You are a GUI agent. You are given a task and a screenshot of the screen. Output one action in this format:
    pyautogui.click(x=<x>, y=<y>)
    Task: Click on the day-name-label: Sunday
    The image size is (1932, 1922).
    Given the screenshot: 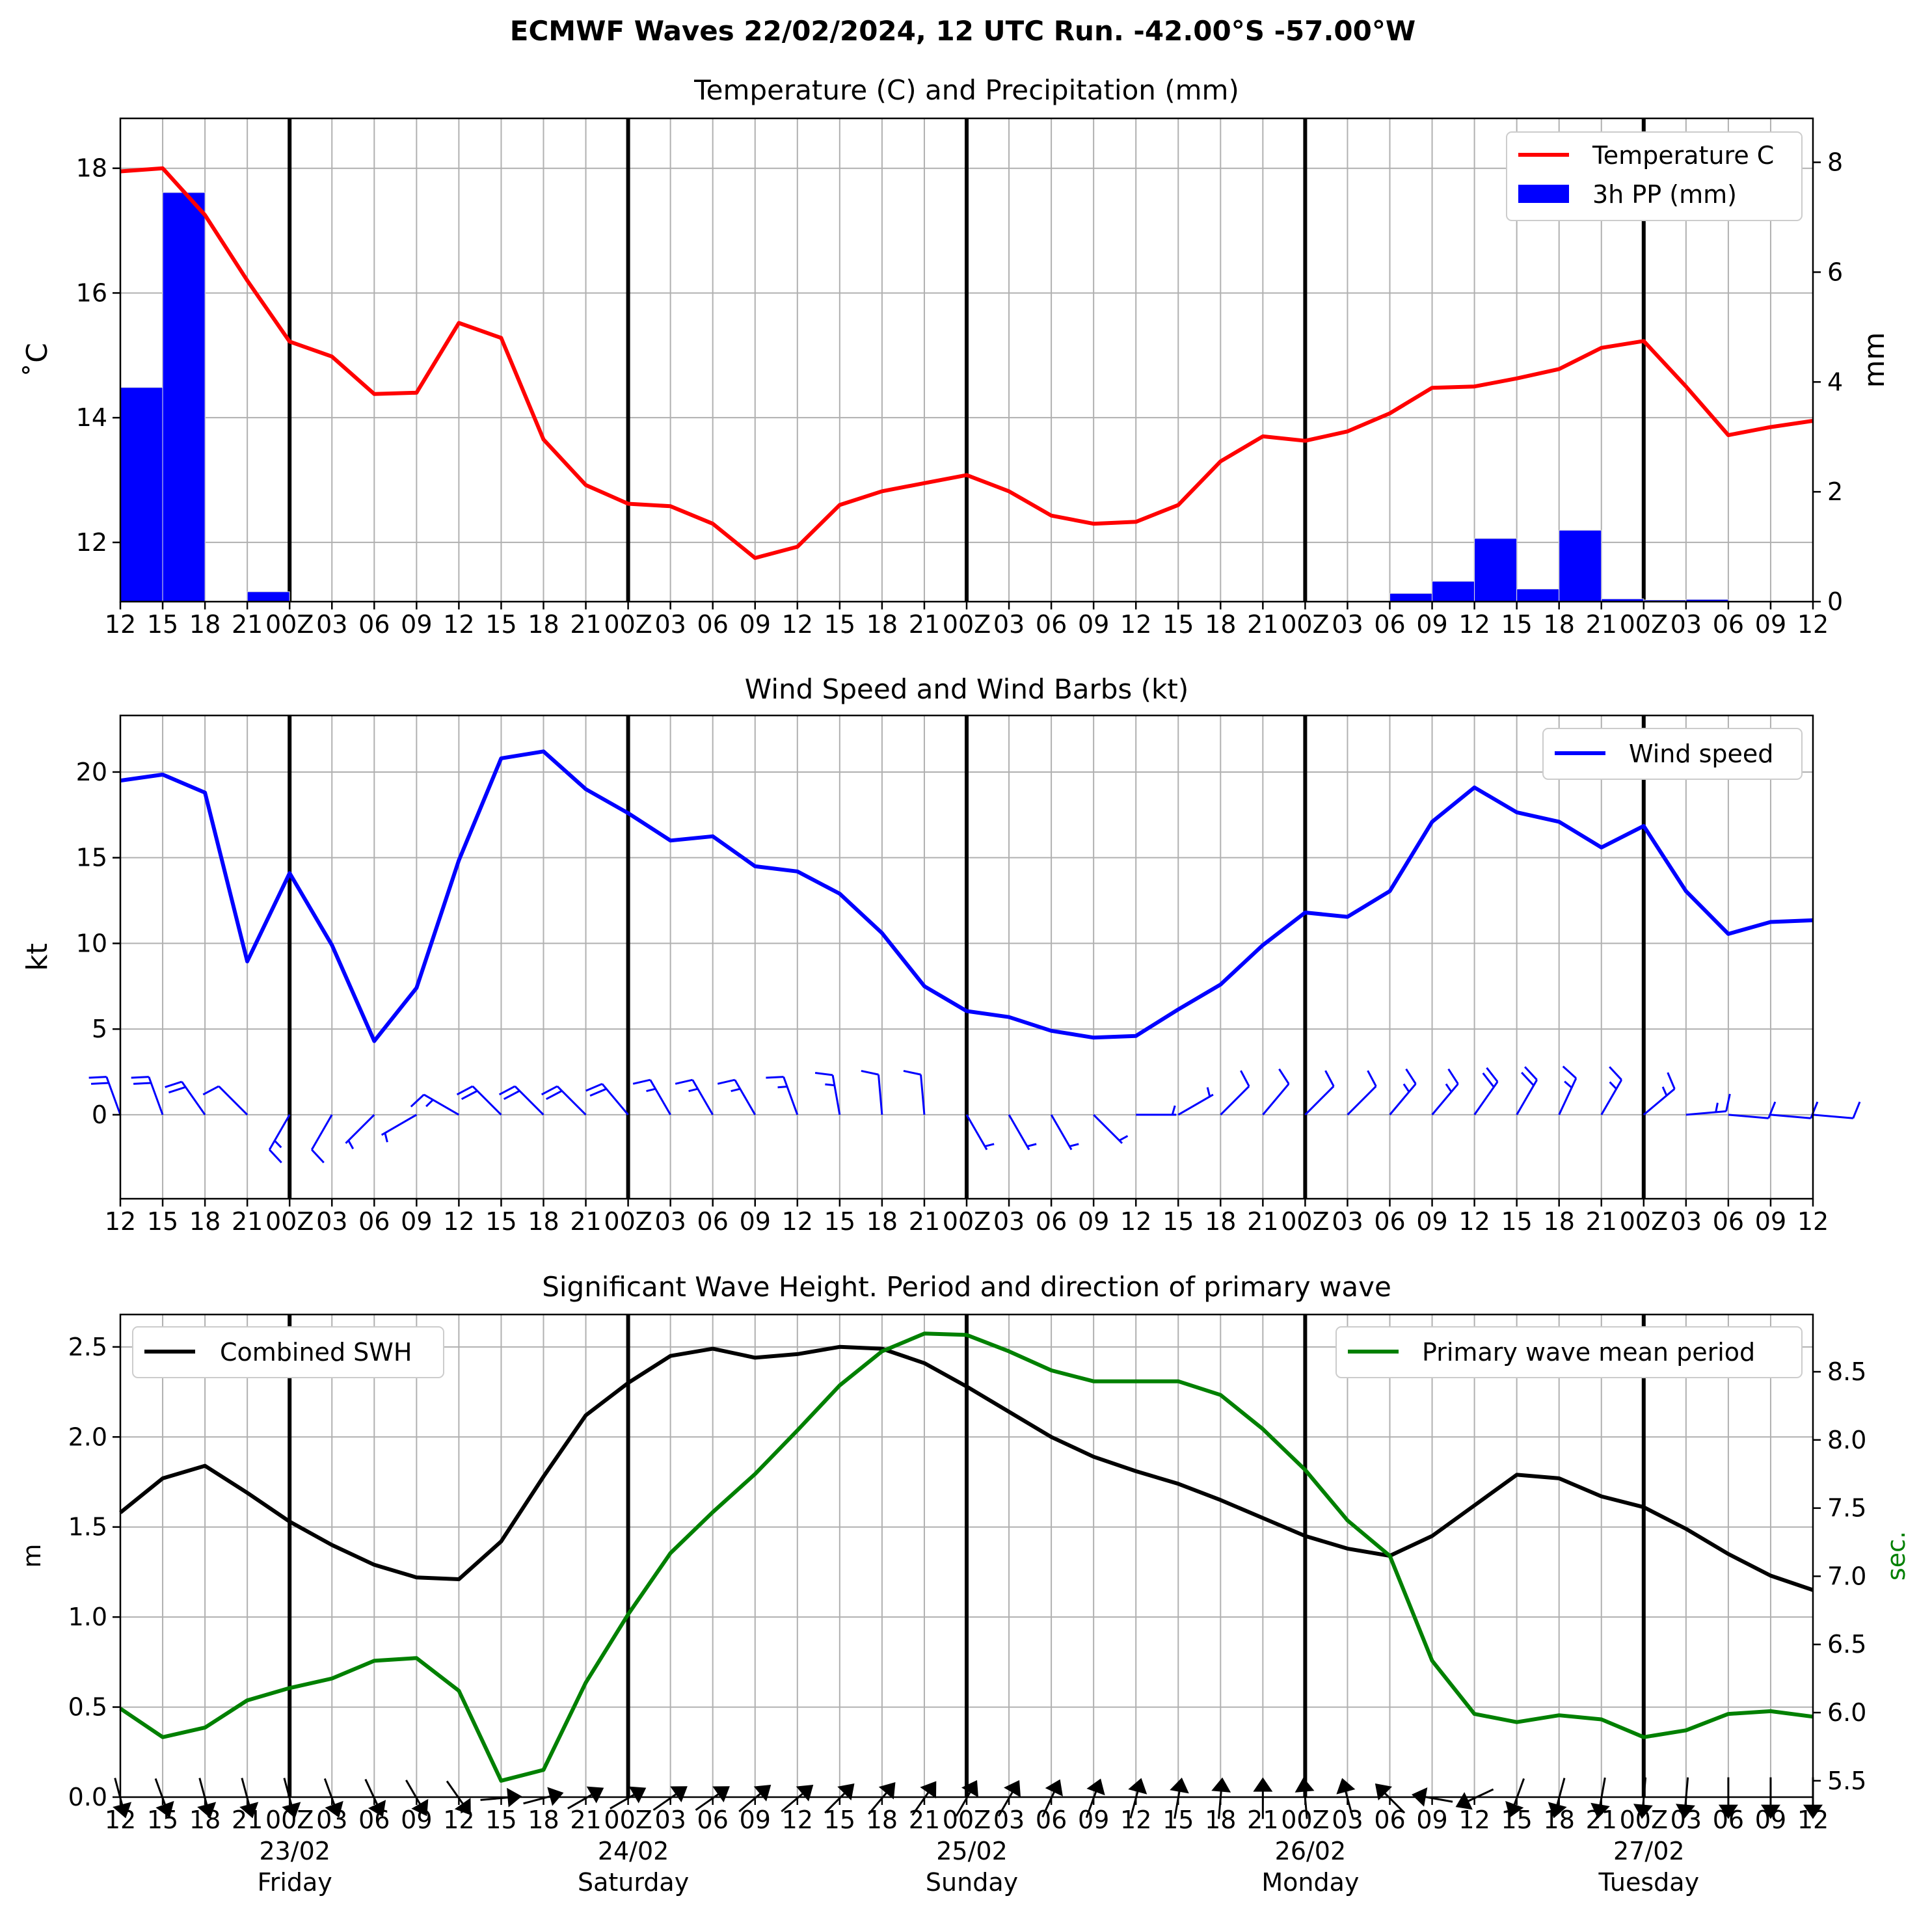 What is the action you would take?
    pyautogui.click(x=972, y=1882)
    